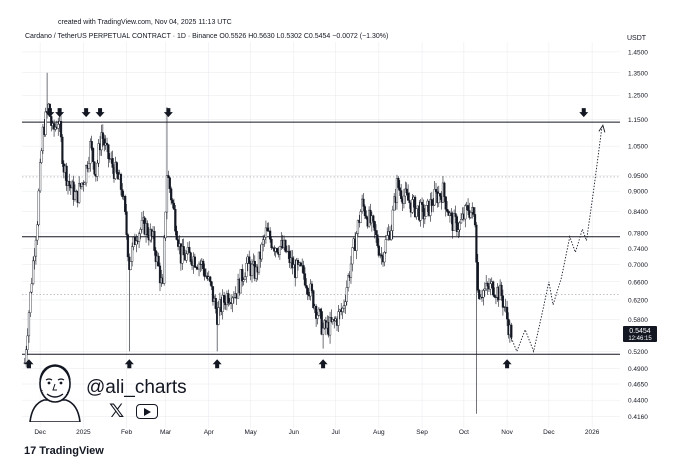 Image resolution: width=682 pixels, height=473 pixels. Describe the element at coordinates (638, 265) in the screenshot. I see `y-tick-label: 0.7000` at that location.